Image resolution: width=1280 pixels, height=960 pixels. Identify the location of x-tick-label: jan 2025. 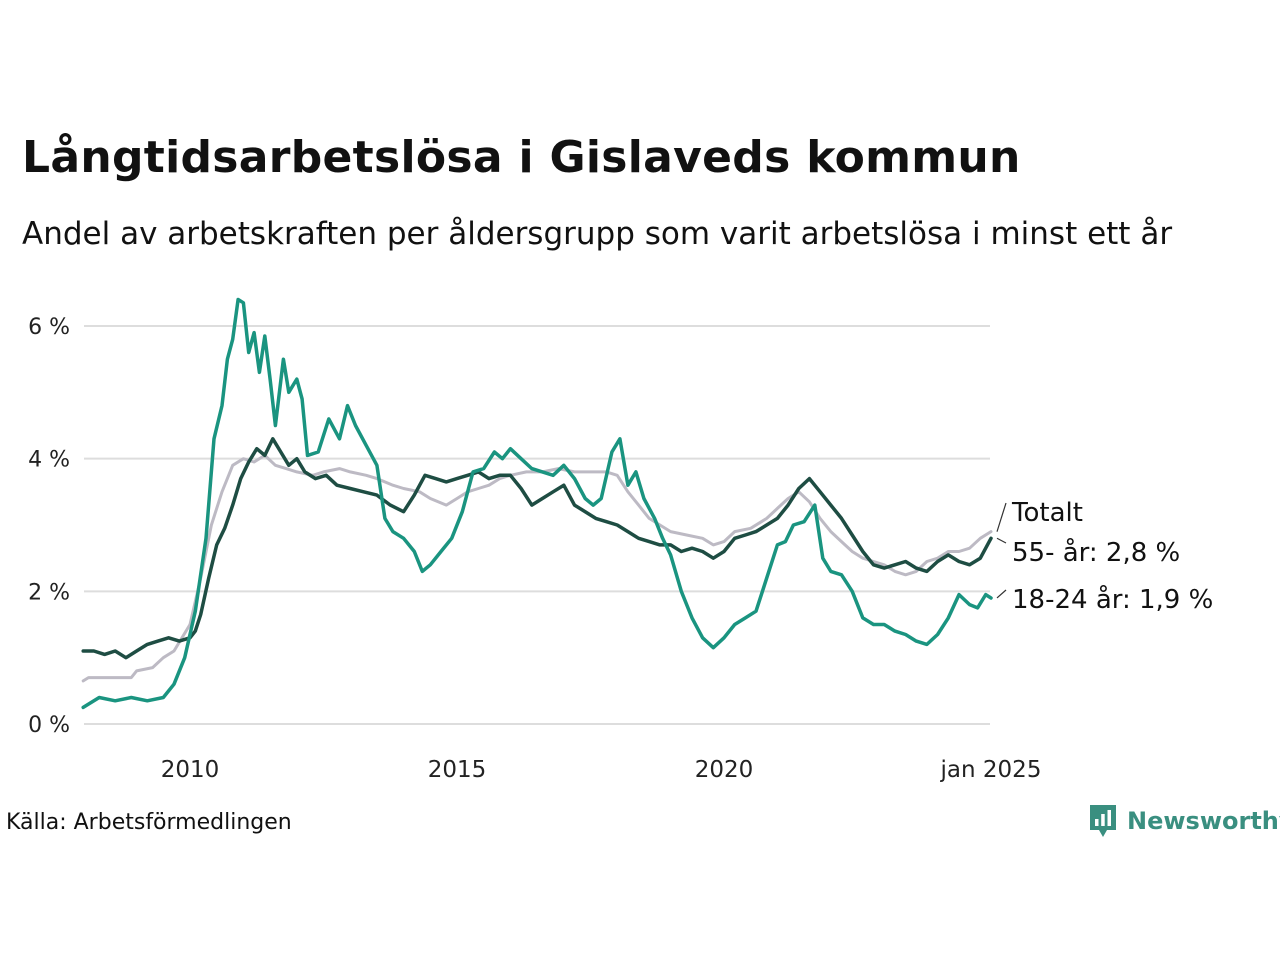
(991, 770).